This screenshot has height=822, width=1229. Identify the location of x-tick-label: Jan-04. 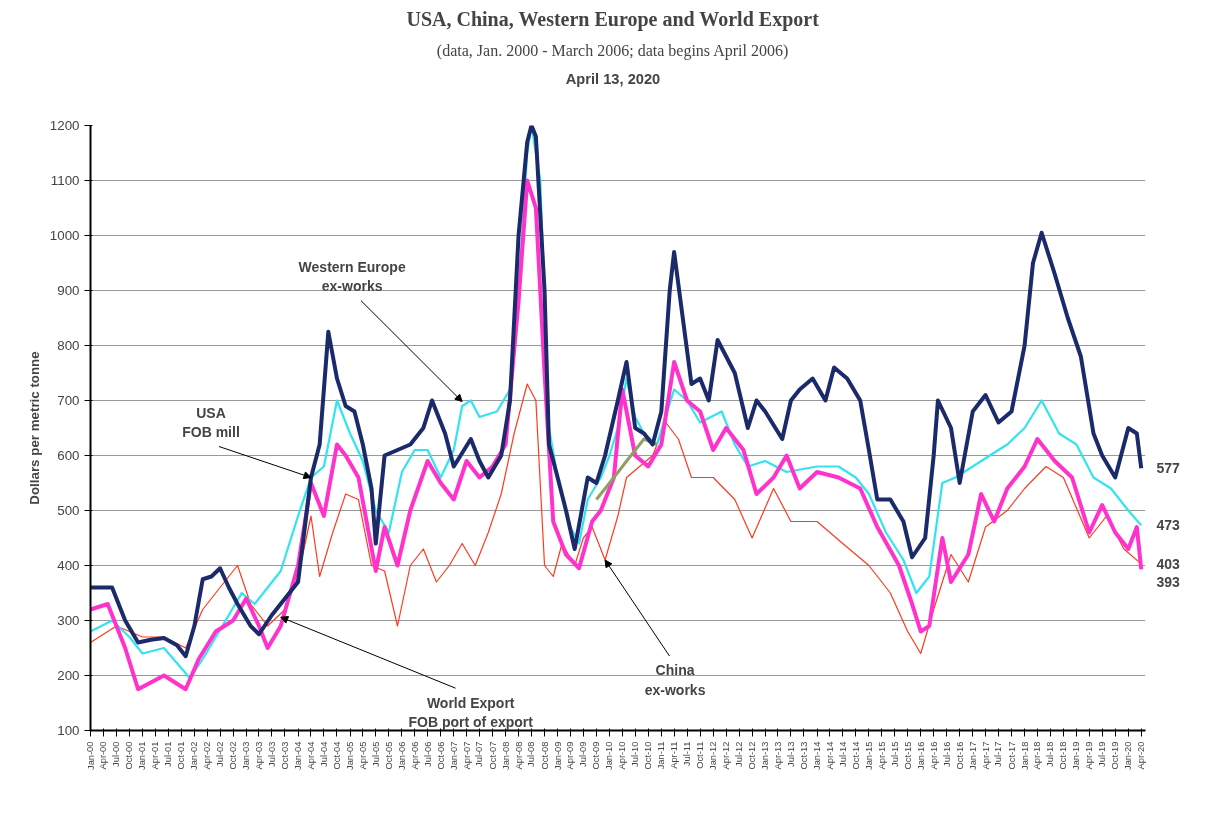
(298, 756).